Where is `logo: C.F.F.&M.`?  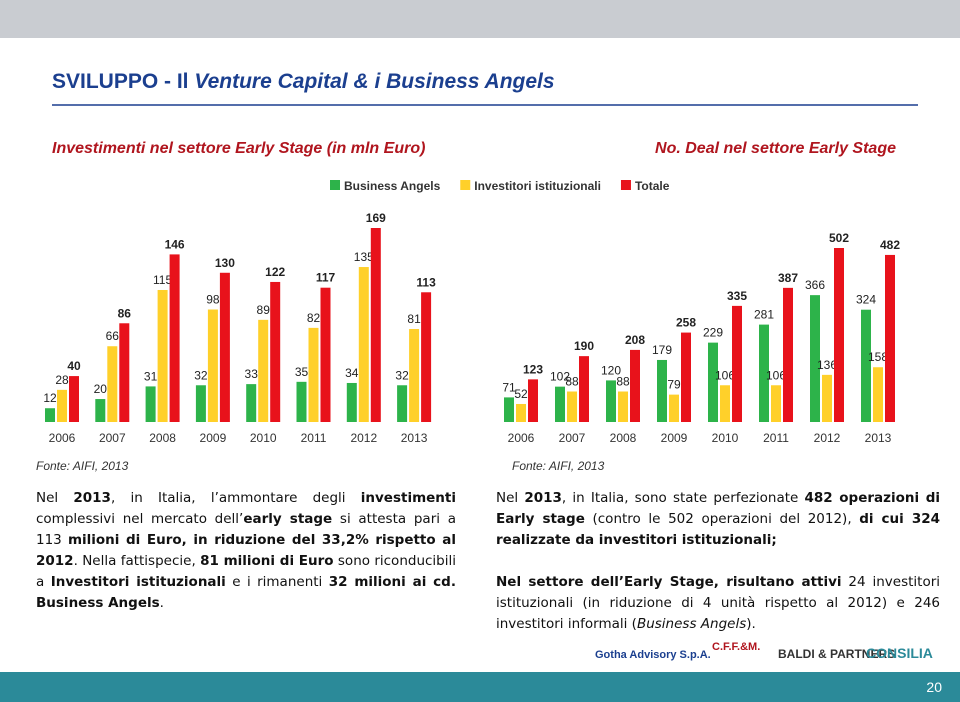 logo: C.F.F.&M. is located at coordinates (736, 647).